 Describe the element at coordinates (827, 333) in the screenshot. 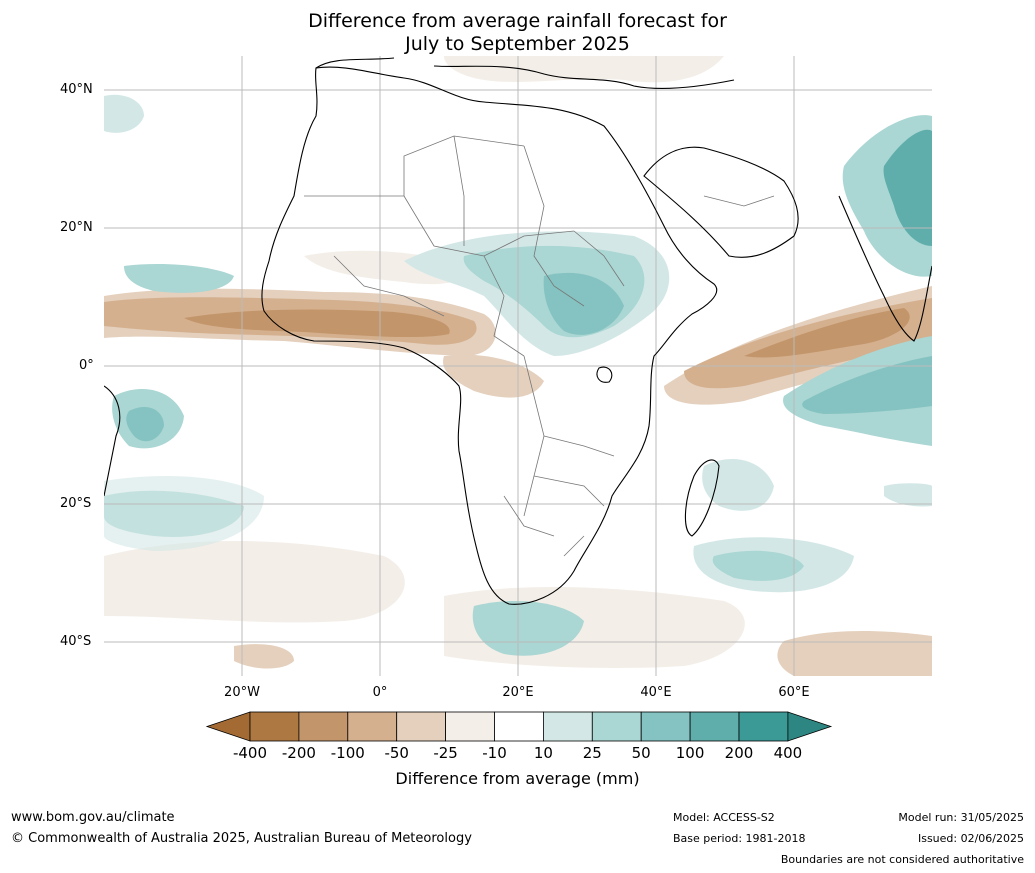

I see `dry-band-indian-ocean-core` at that location.